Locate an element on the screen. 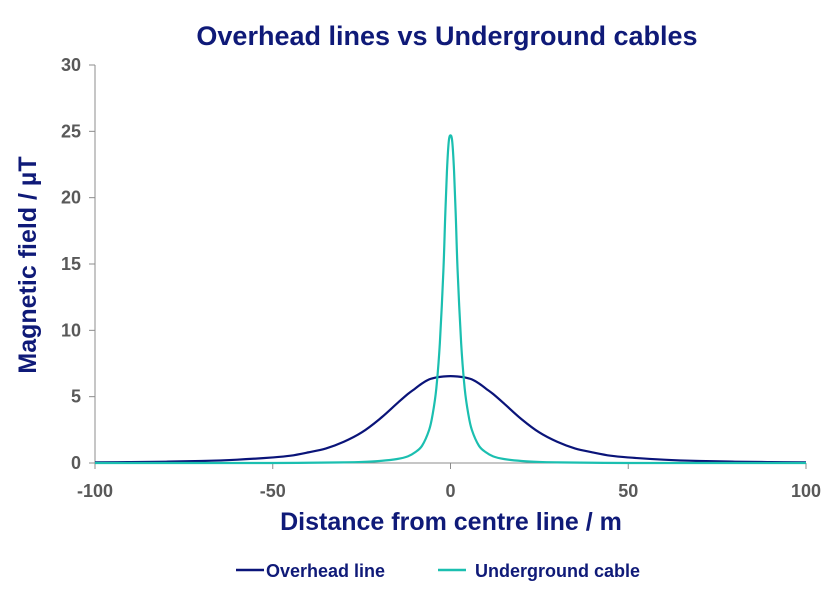  chart-title: Overhead lines vs Underground cables is located at coordinates (446, 36).